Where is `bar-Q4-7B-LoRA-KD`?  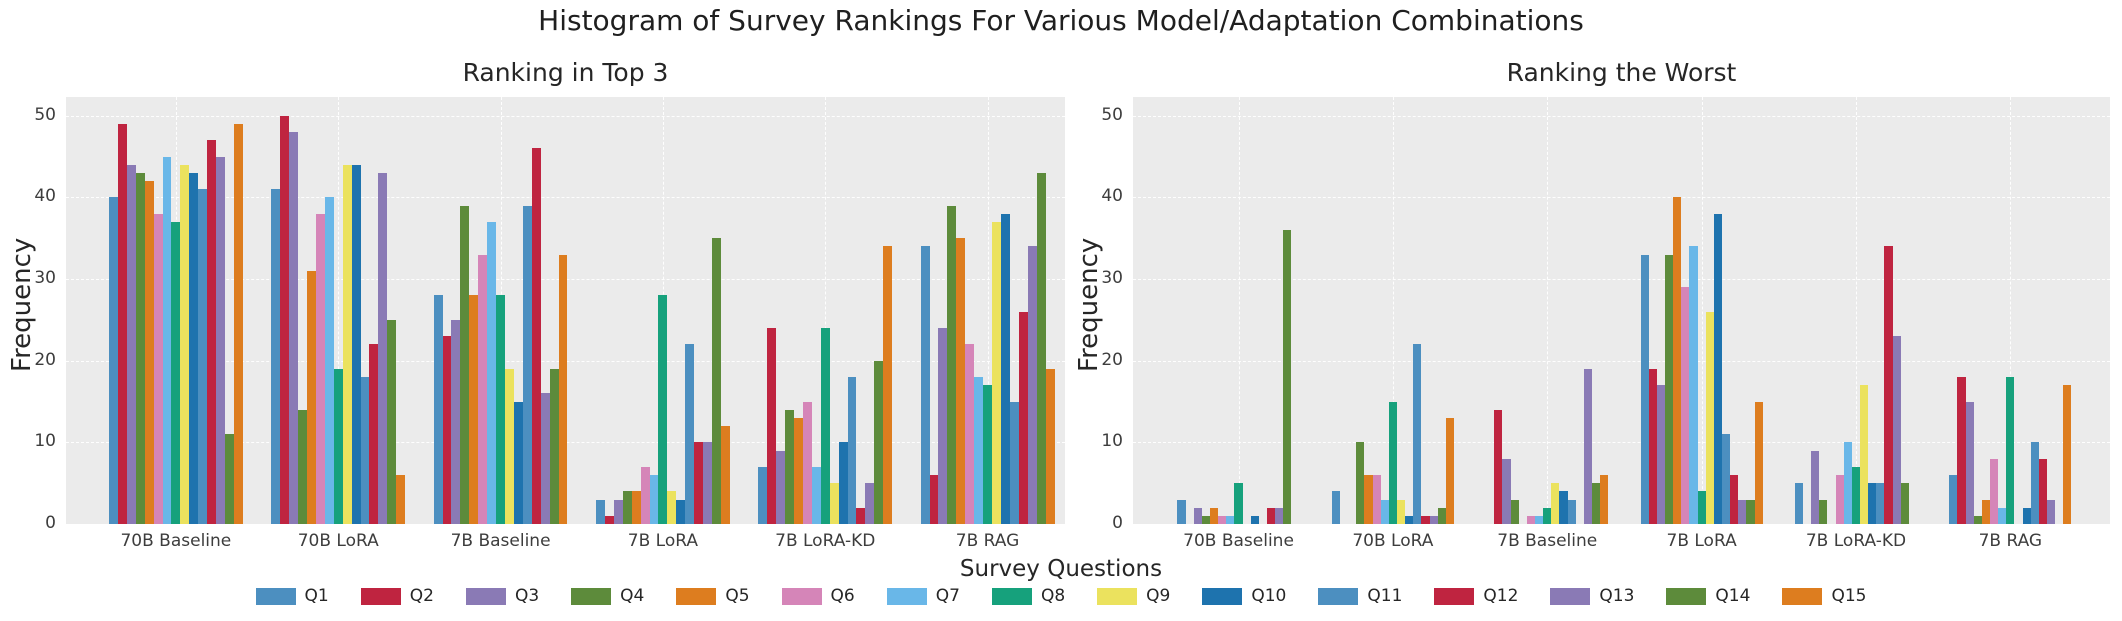
bar-Q4-7B-LoRA-KD is located at coordinates (789, 466).